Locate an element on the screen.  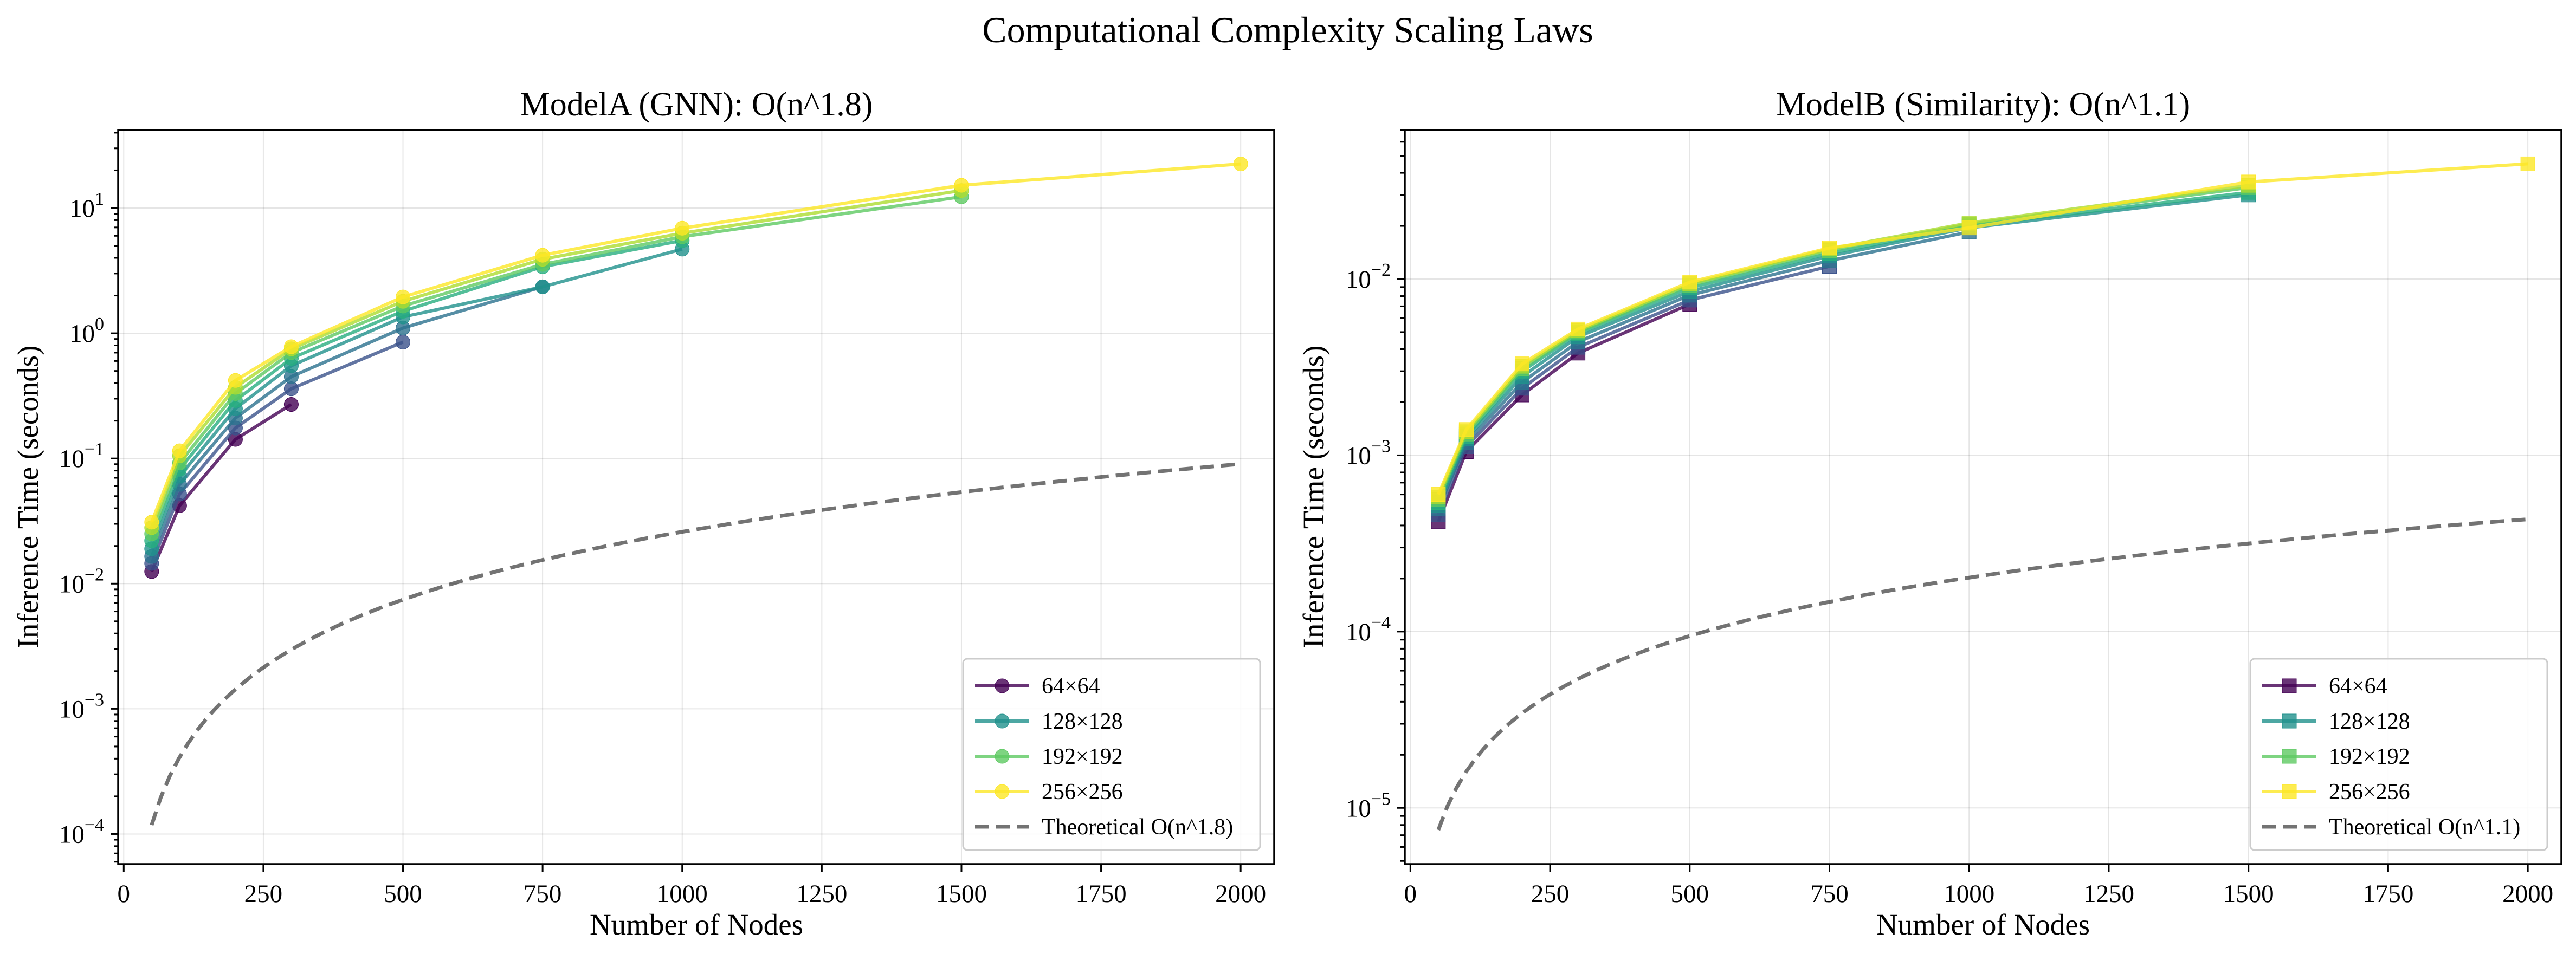
x-tick-label: 500 is located at coordinates (403, 894).